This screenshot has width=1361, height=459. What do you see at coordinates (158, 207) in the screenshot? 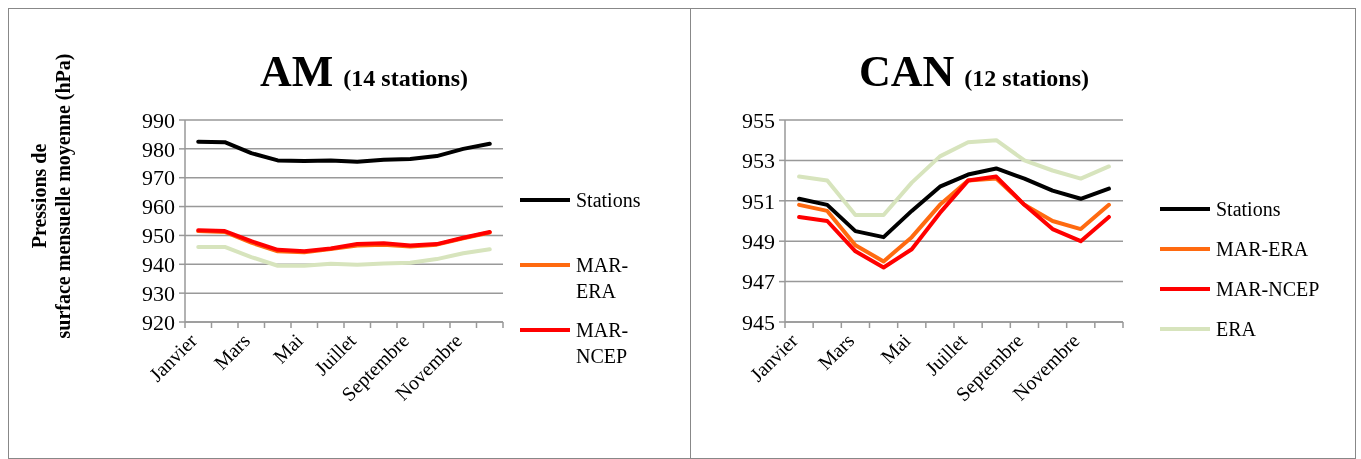
I see `y-tick-label: 960` at bounding box center [158, 207].